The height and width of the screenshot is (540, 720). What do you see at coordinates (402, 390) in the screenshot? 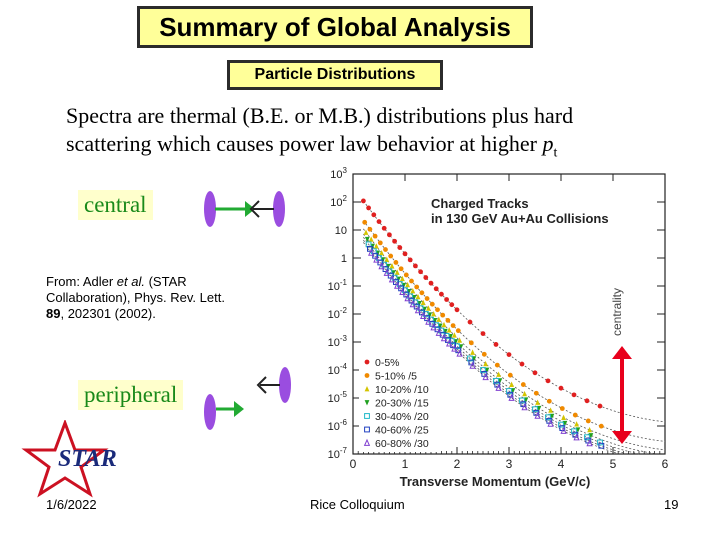
I see `legend-entry: 10-20% /10` at bounding box center [402, 390].